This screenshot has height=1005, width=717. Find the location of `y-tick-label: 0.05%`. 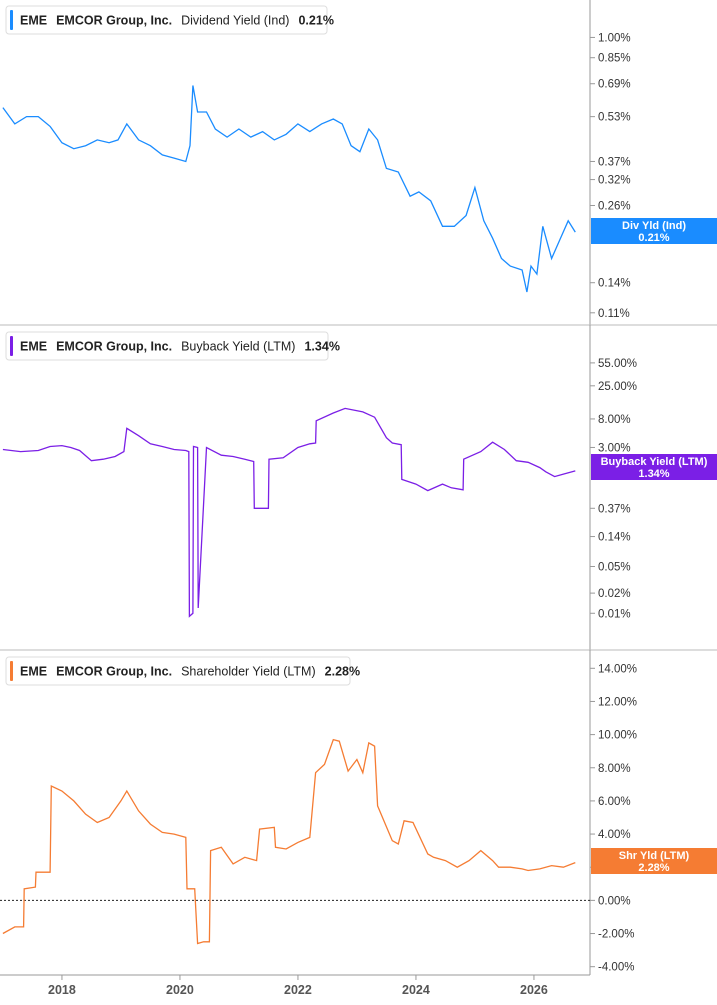

y-tick-label: 0.05% is located at coordinates (614, 567).